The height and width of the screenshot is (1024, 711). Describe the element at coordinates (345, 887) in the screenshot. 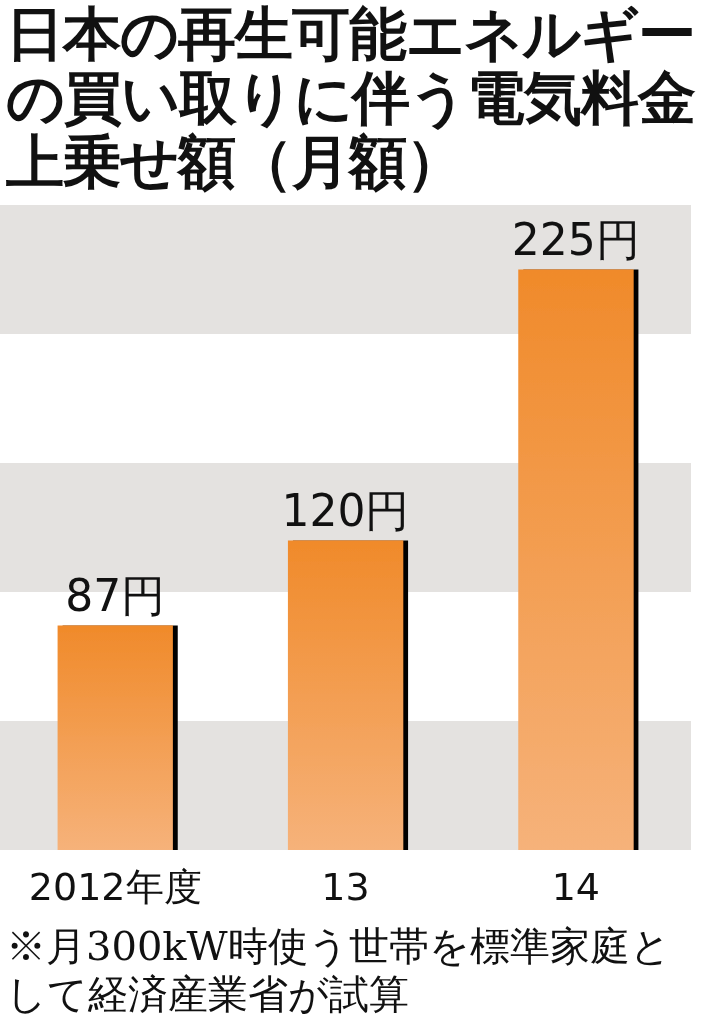

I see `x-tick-label: 13` at that location.